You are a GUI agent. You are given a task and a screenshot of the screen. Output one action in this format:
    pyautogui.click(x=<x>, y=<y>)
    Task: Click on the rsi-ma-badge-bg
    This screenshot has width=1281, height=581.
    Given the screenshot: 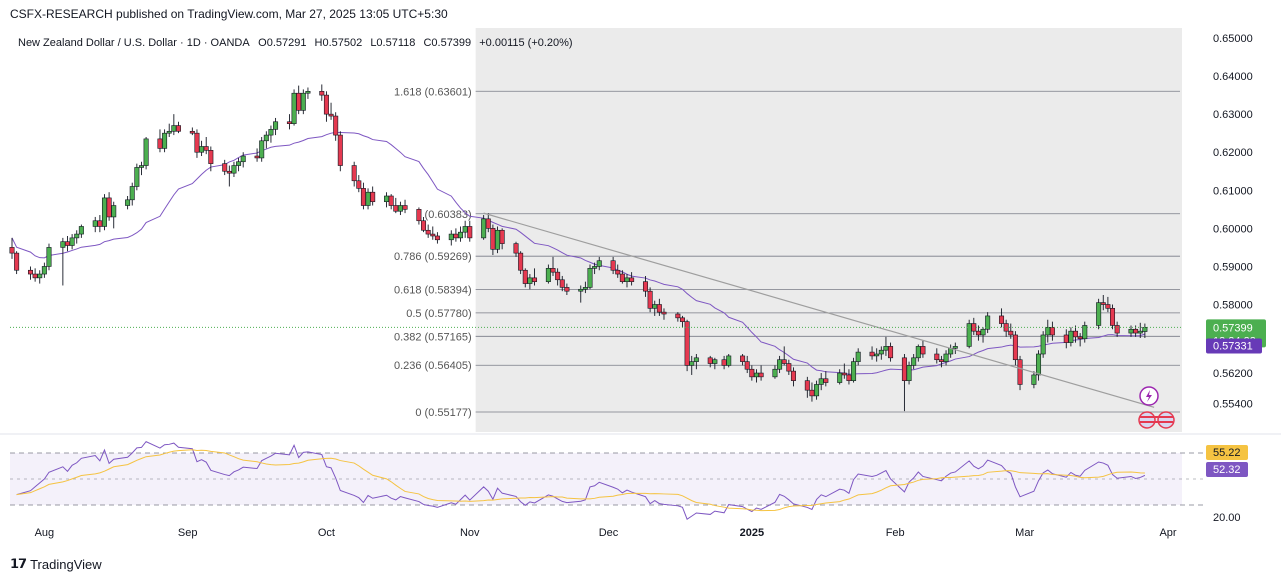 What is the action you would take?
    pyautogui.click(x=1227, y=452)
    